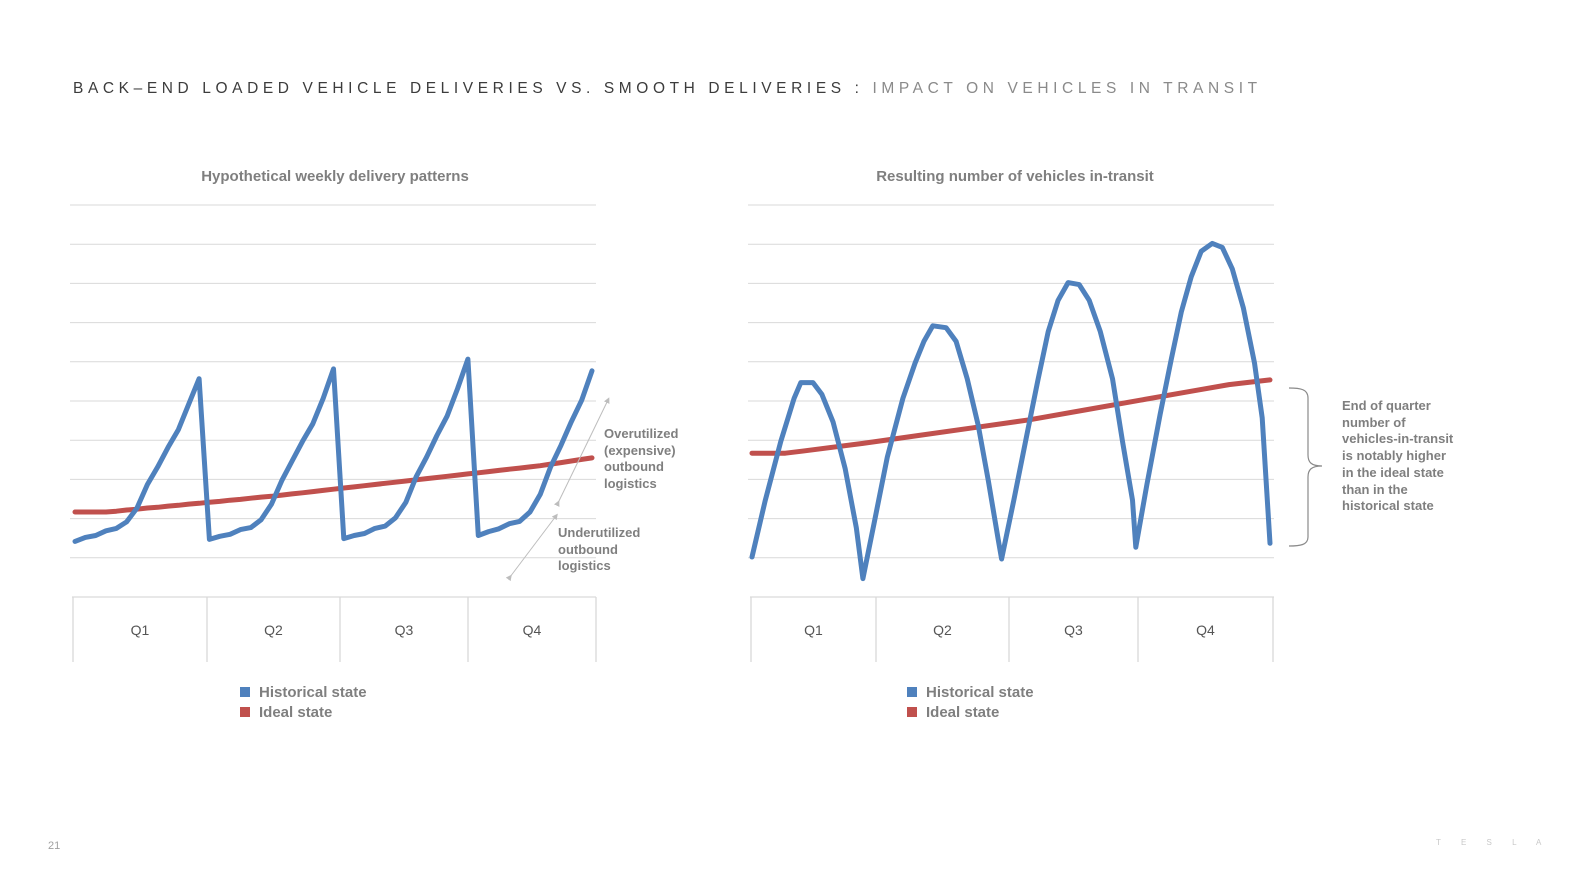 The height and width of the screenshot is (890, 1583). Describe the element at coordinates (335, 176) in the screenshot. I see `left-chart-title: Hypothetical weekly delivery patterns` at that location.